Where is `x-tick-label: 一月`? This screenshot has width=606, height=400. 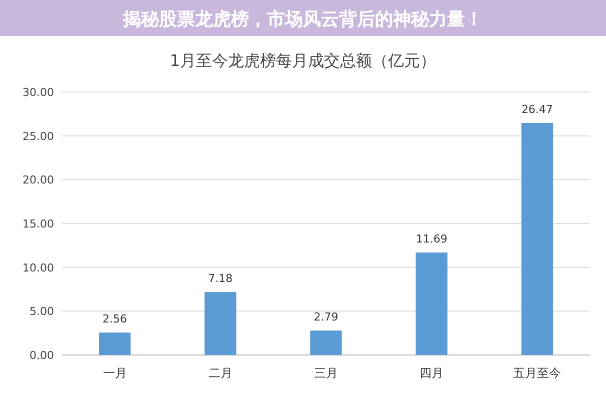 x-tick-label: 一月 is located at coordinates (114, 373).